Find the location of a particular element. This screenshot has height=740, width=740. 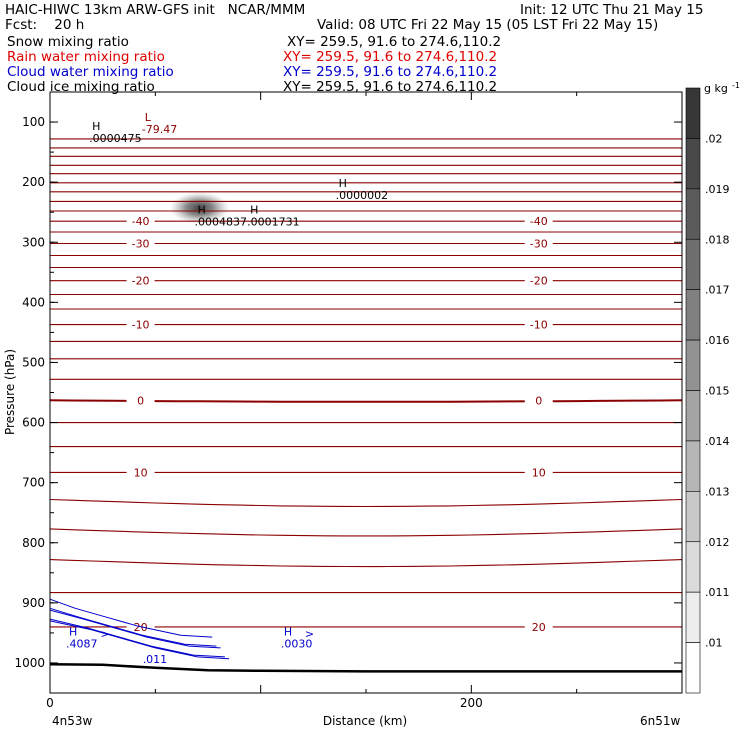

temperature-contour-label: 0 is located at coordinates (538, 400).